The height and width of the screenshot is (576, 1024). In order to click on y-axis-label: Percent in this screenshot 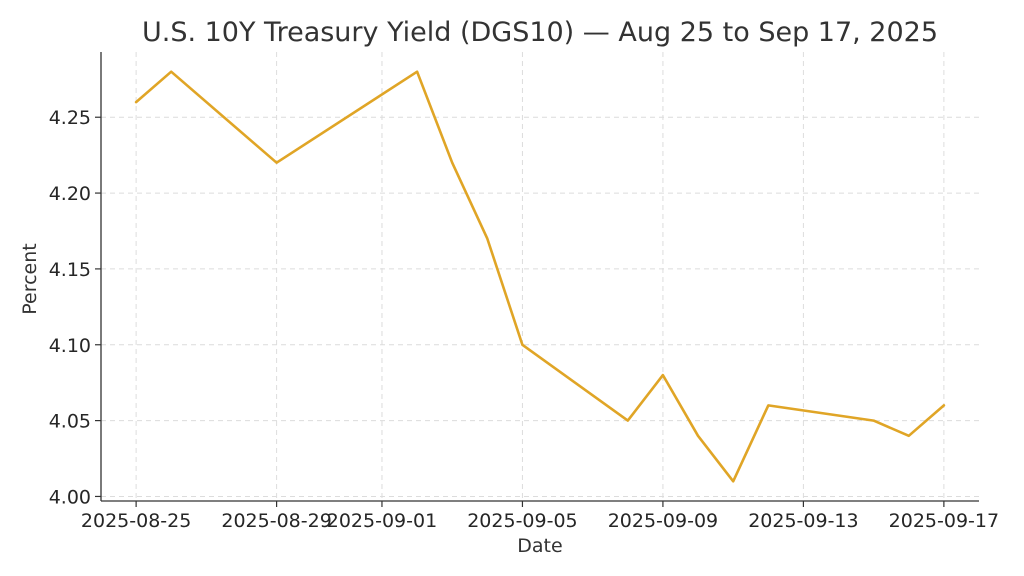, I will do `click(30, 279)`.